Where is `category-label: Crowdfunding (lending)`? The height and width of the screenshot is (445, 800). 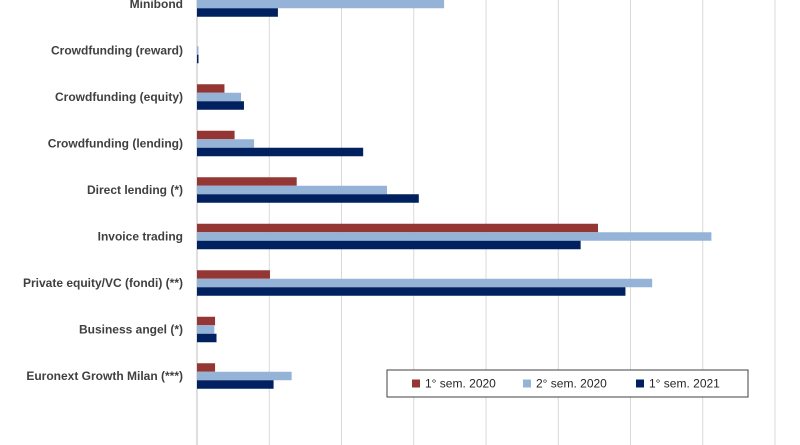 category-label: Crowdfunding (lending) is located at coordinates (115, 144).